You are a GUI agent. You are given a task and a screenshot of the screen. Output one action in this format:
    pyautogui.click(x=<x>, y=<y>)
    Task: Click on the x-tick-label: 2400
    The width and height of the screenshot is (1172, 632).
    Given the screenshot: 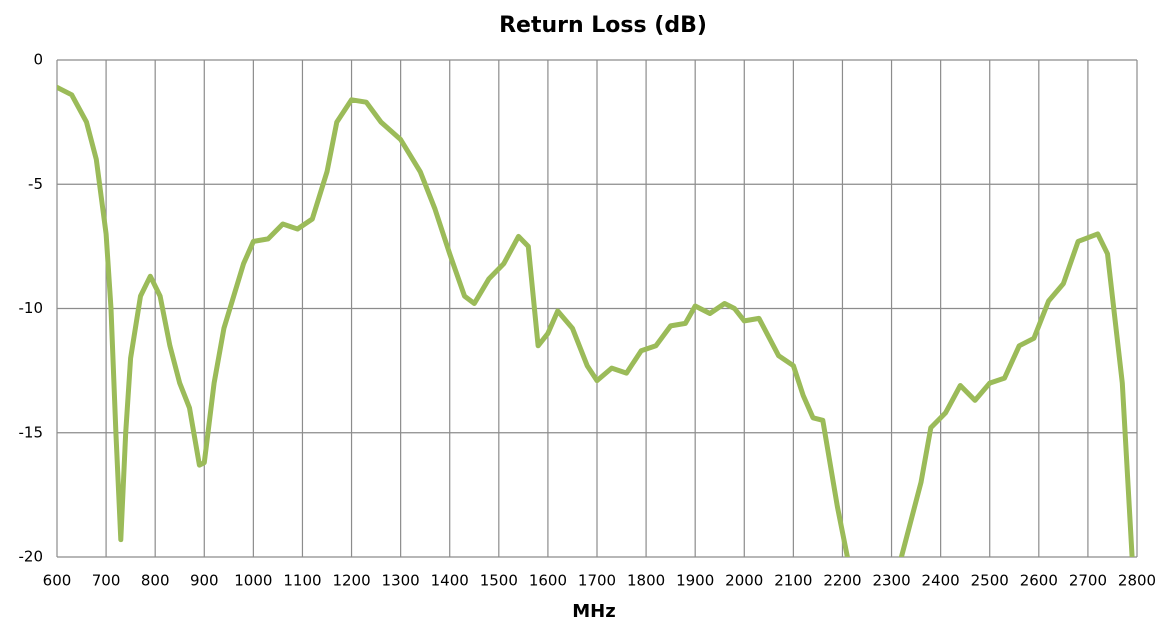 What is the action you would take?
    pyautogui.click(x=941, y=581)
    